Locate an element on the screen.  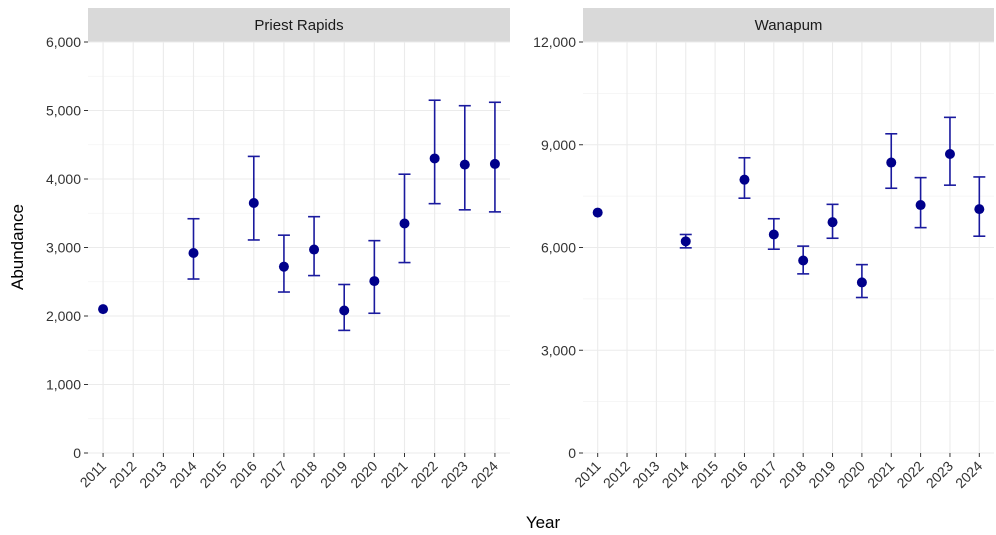
y-tick-label: 5,000 is located at coordinates (63, 111).